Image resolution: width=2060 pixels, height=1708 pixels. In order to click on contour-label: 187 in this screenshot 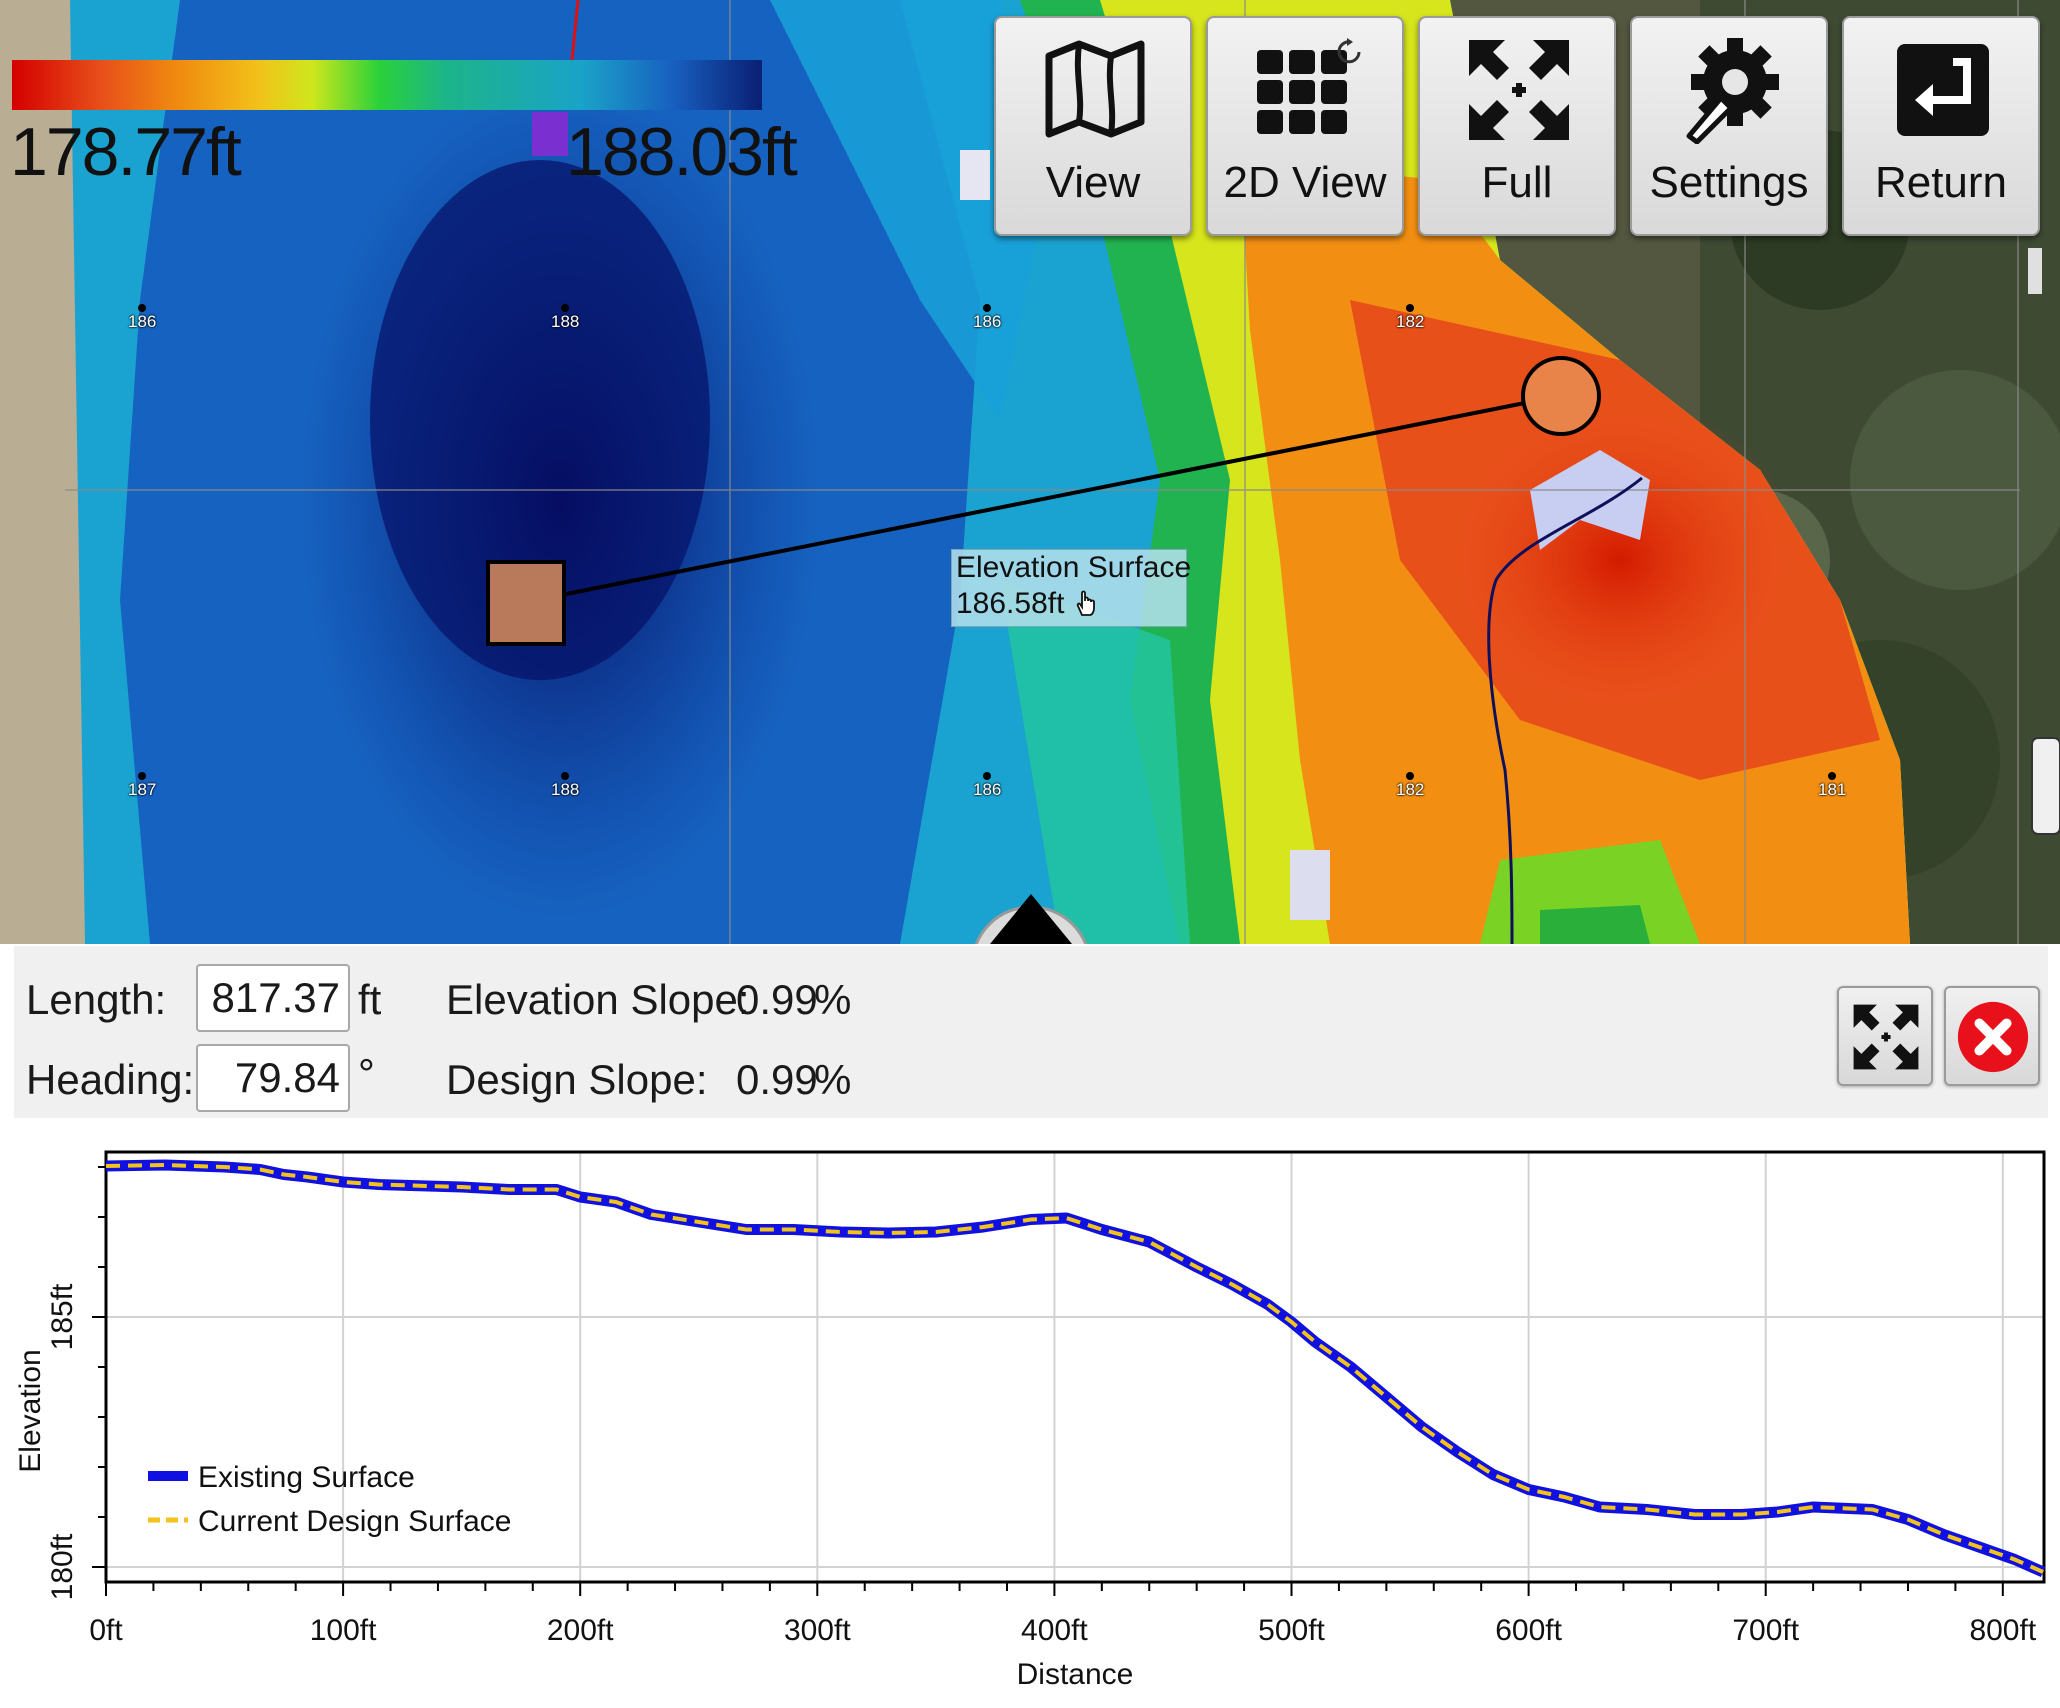, I will do `click(142, 789)`.